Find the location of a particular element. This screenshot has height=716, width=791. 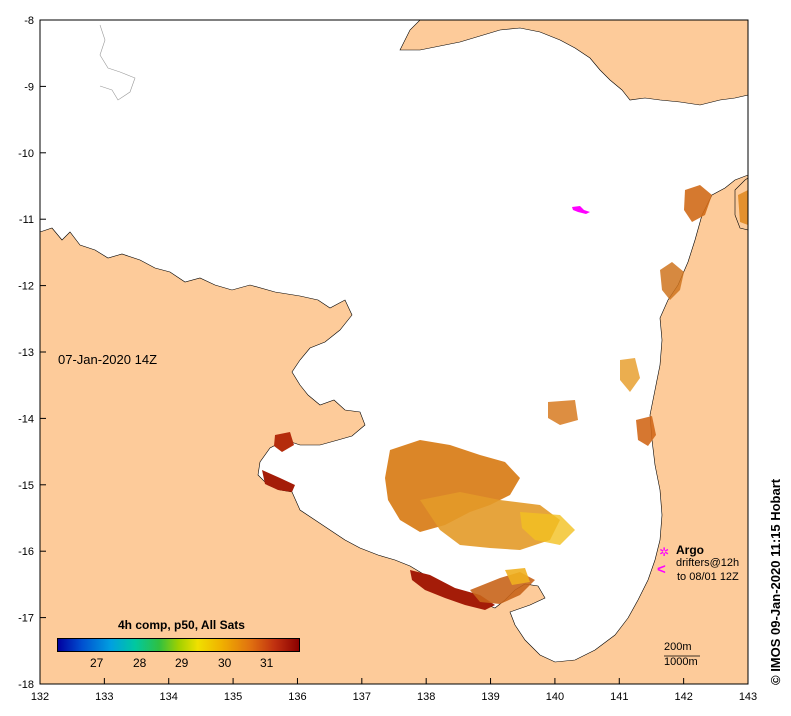

sst-patch-west-coast2 is located at coordinates (284, 442).